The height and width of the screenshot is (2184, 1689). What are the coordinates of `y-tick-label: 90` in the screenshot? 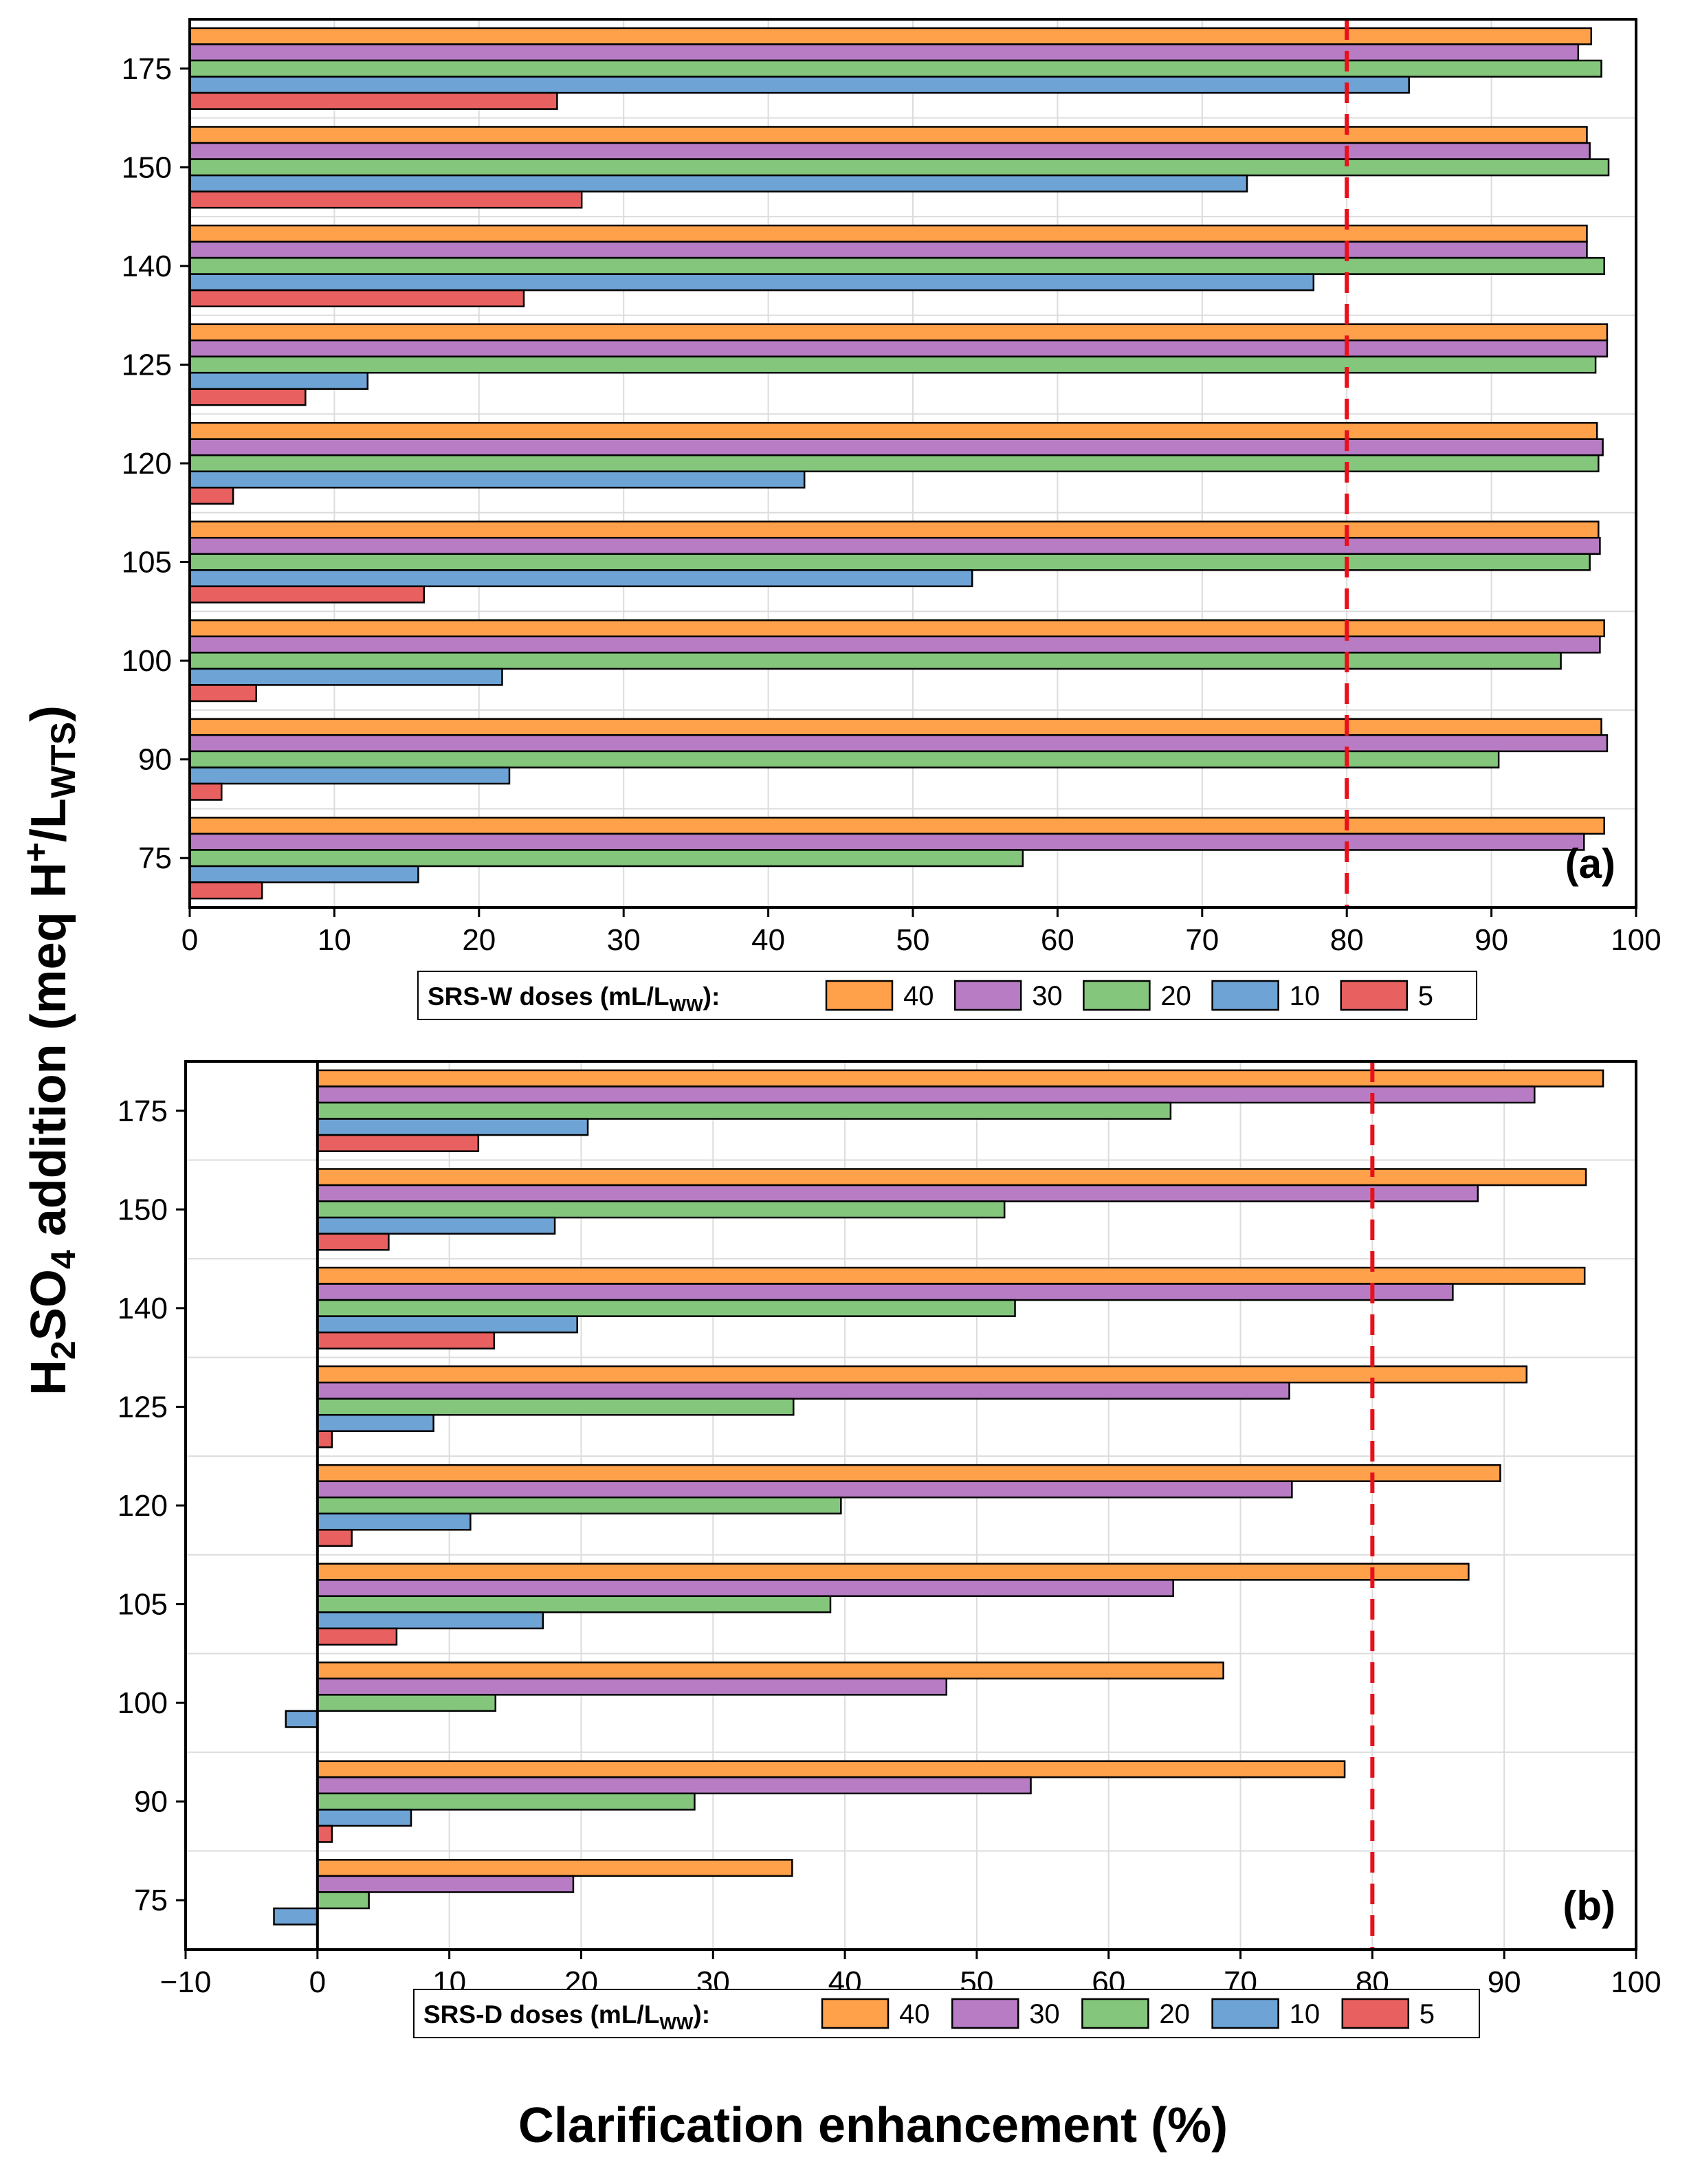 It's located at (151, 1802).